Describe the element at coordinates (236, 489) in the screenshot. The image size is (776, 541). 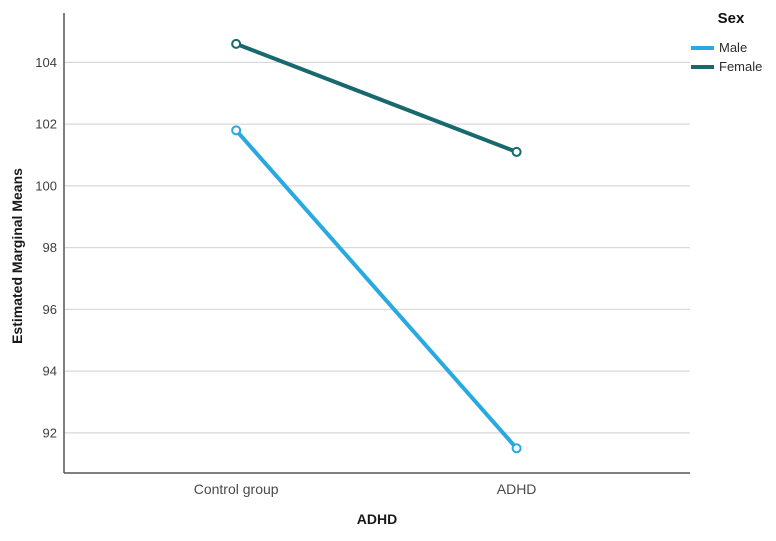
I see `x-tick-label: Control group` at that location.